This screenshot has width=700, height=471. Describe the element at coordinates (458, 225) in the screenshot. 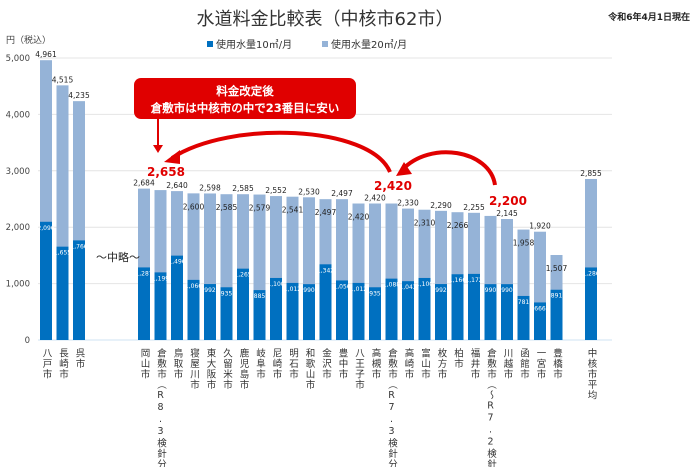

I see `value-label-20m3: 2,266` at that location.